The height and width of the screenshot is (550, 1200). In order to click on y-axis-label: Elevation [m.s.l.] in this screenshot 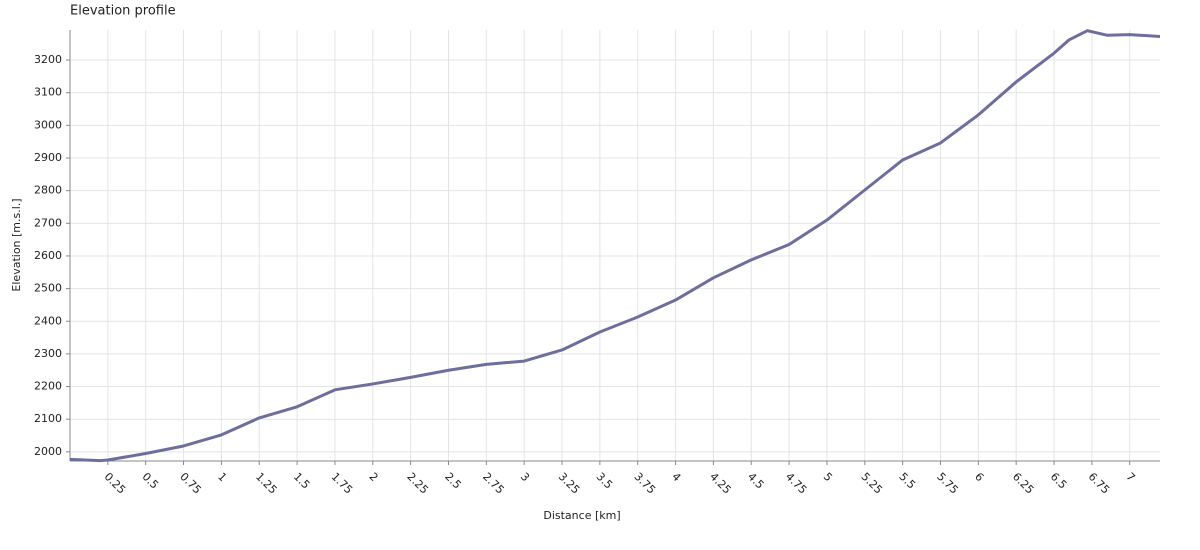, I will do `click(16, 244)`.